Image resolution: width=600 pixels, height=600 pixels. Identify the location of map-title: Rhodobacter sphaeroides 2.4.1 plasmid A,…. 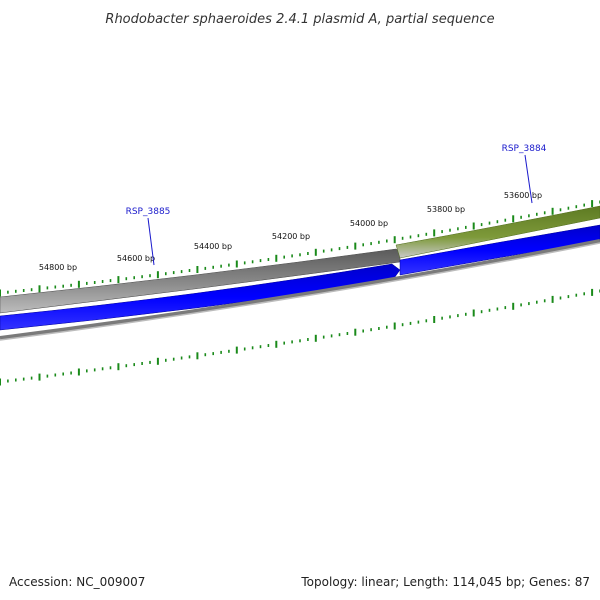
(299, 19).